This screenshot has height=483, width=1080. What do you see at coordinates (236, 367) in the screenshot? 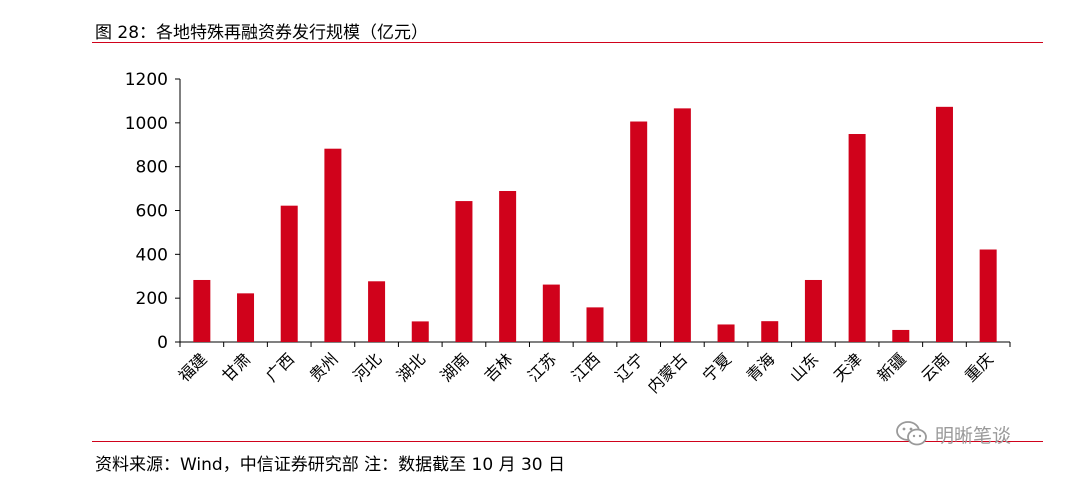
I see `x-category-label: 甘肃` at bounding box center [236, 367].